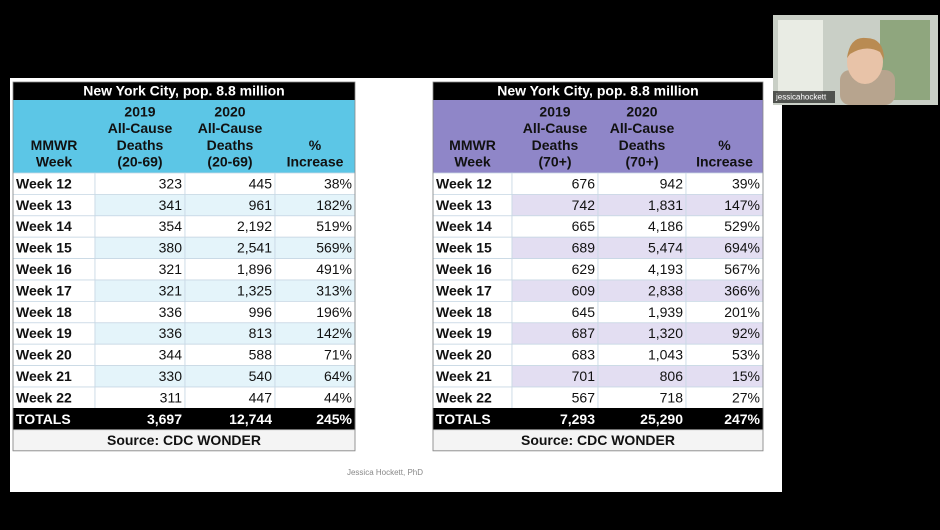 Image resolution: width=940 pixels, height=530 pixels. What do you see at coordinates (261, 333) in the screenshot?
I see `cell-text: 813` at bounding box center [261, 333].